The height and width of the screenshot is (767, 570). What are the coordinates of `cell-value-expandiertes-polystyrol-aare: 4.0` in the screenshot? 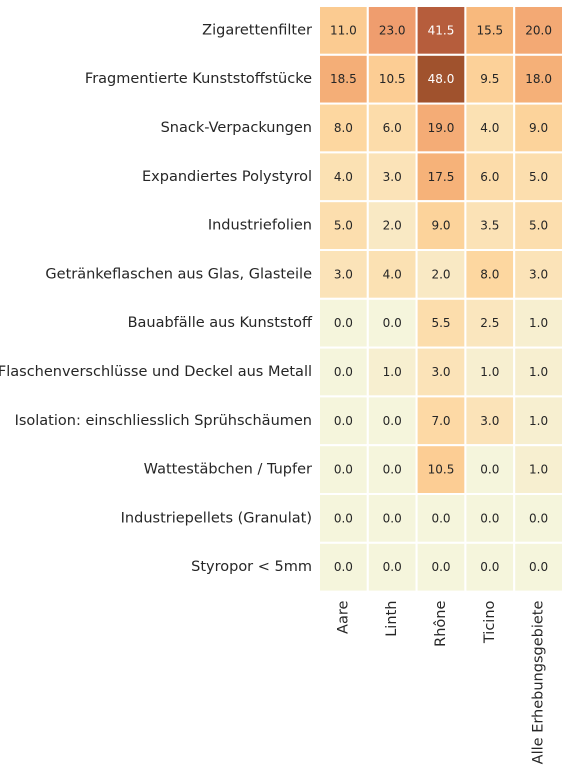 It's located at (343, 177).